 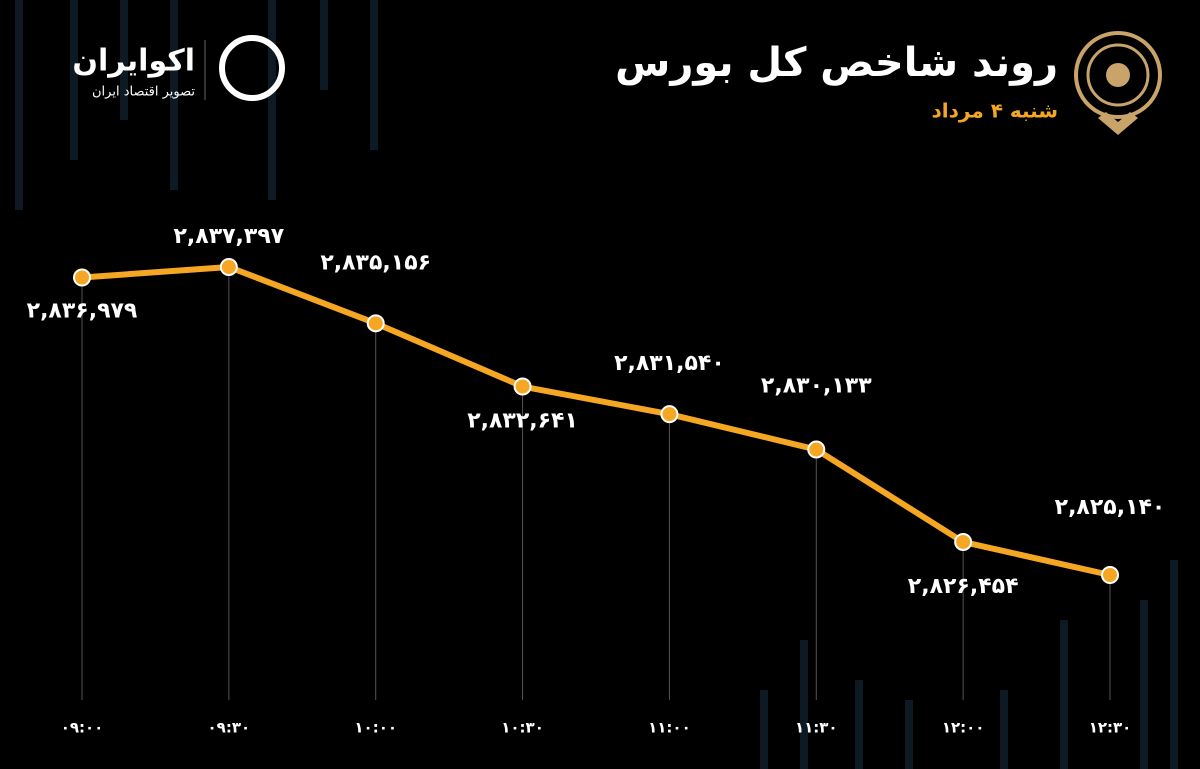 What do you see at coordinates (522, 421) in the screenshot?
I see `value-label: ۲,۸۳۲,۶۴۱` at bounding box center [522, 421].